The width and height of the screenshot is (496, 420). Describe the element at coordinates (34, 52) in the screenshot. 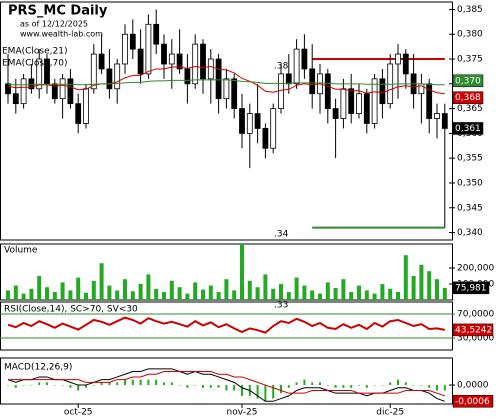

I see `legend-entry: EMA(Close,21)` at that location.